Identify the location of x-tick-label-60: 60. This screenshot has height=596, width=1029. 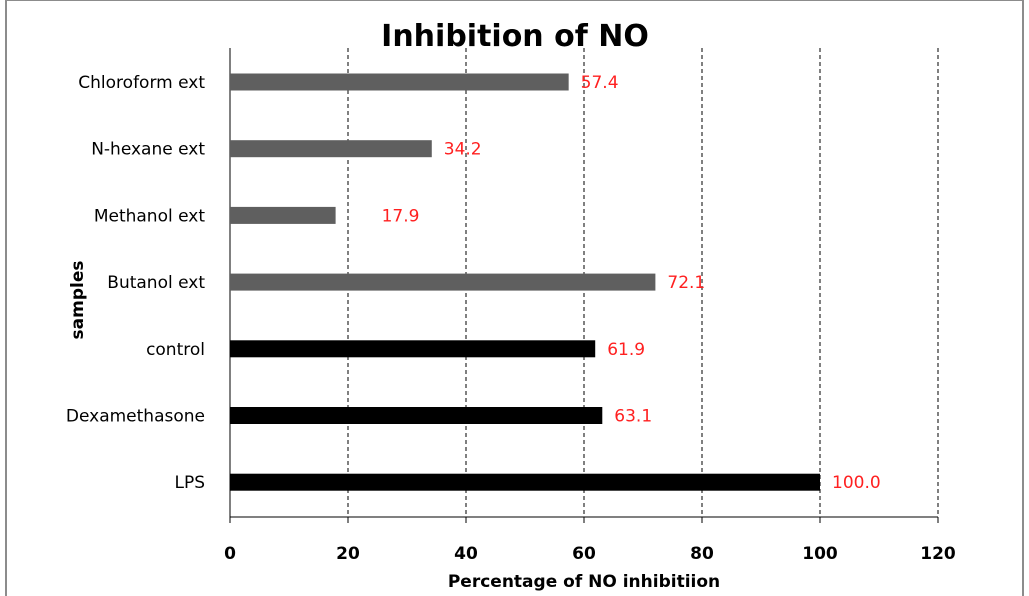
(584, 554).